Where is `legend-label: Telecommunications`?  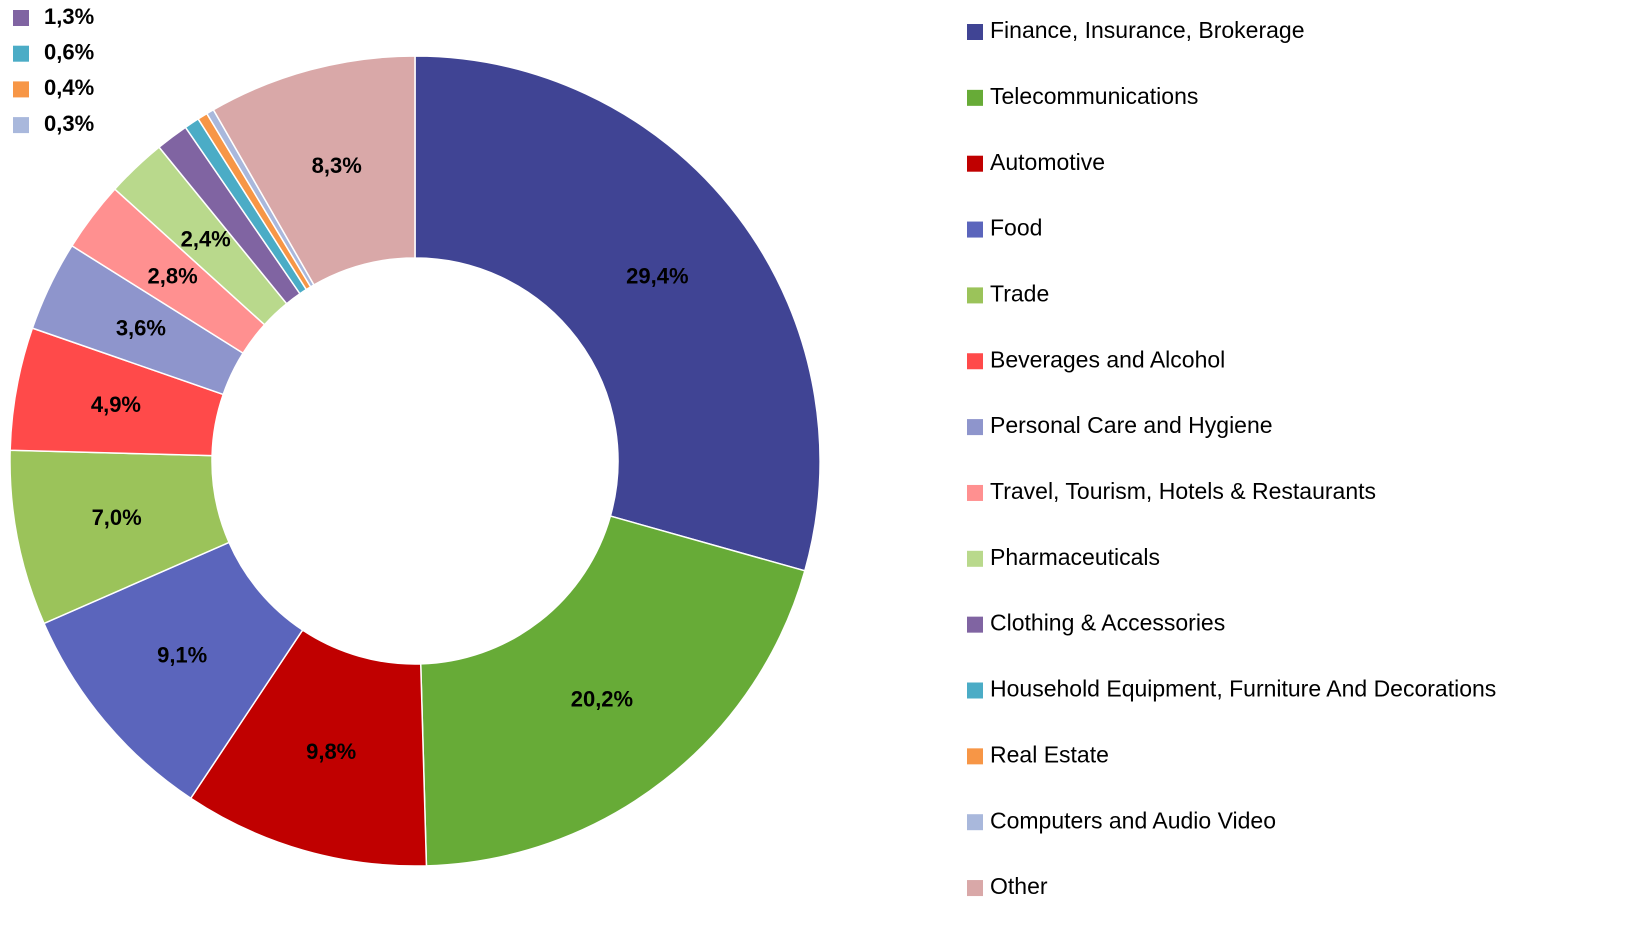
legend-label: Telecommunications is located at coordinates (1094, 96).